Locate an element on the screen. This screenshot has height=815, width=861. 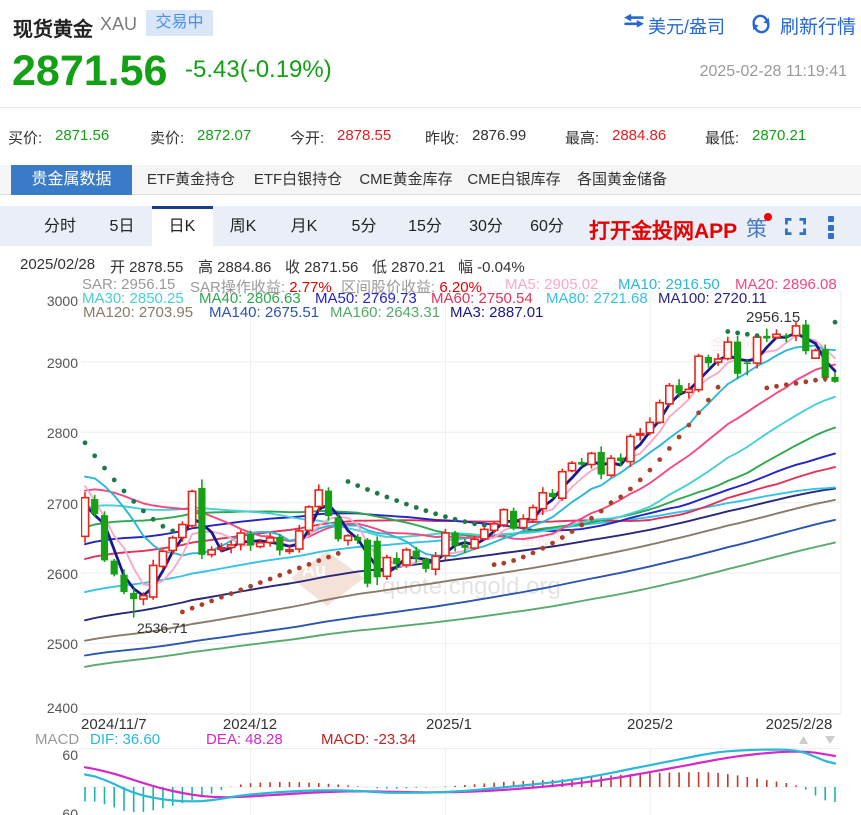
svg-text: 2956.15 is located at coordinates (773, 317).